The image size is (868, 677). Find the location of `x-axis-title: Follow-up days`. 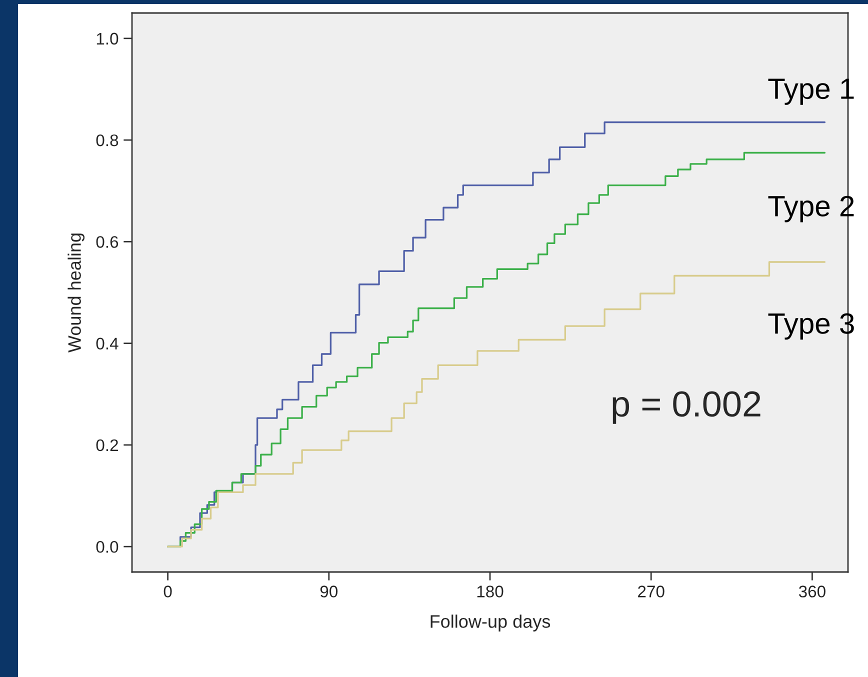

x-axis-title: Follow-up days is located at coordinates (490, 623).